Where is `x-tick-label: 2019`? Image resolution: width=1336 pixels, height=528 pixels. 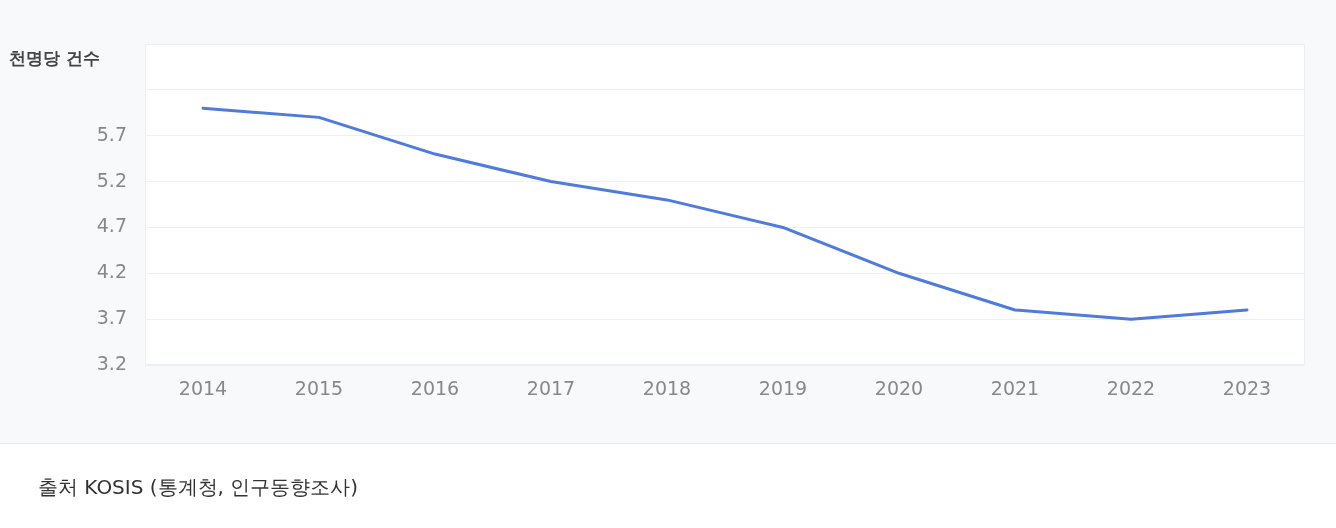
x-tick-label: 2019 is located at coordinates (783, 388).